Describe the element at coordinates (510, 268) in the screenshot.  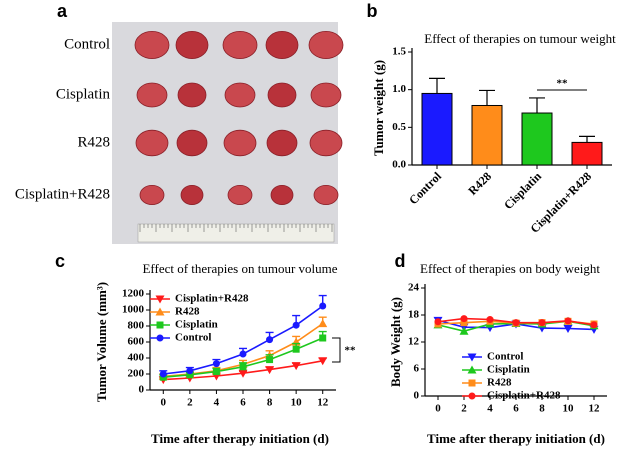
I see `chart-title: Effect of therapies on body weight` at that location.